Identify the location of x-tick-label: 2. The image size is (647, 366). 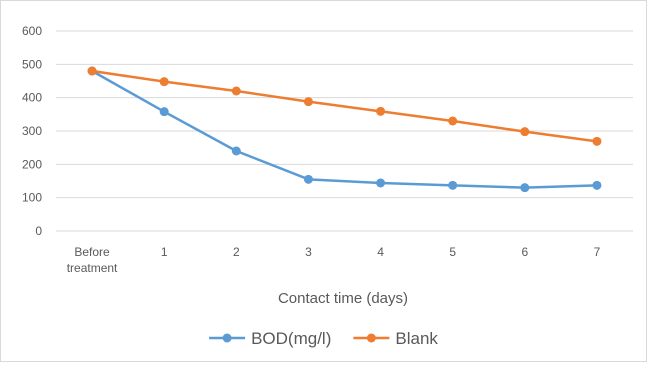
(236, 252).